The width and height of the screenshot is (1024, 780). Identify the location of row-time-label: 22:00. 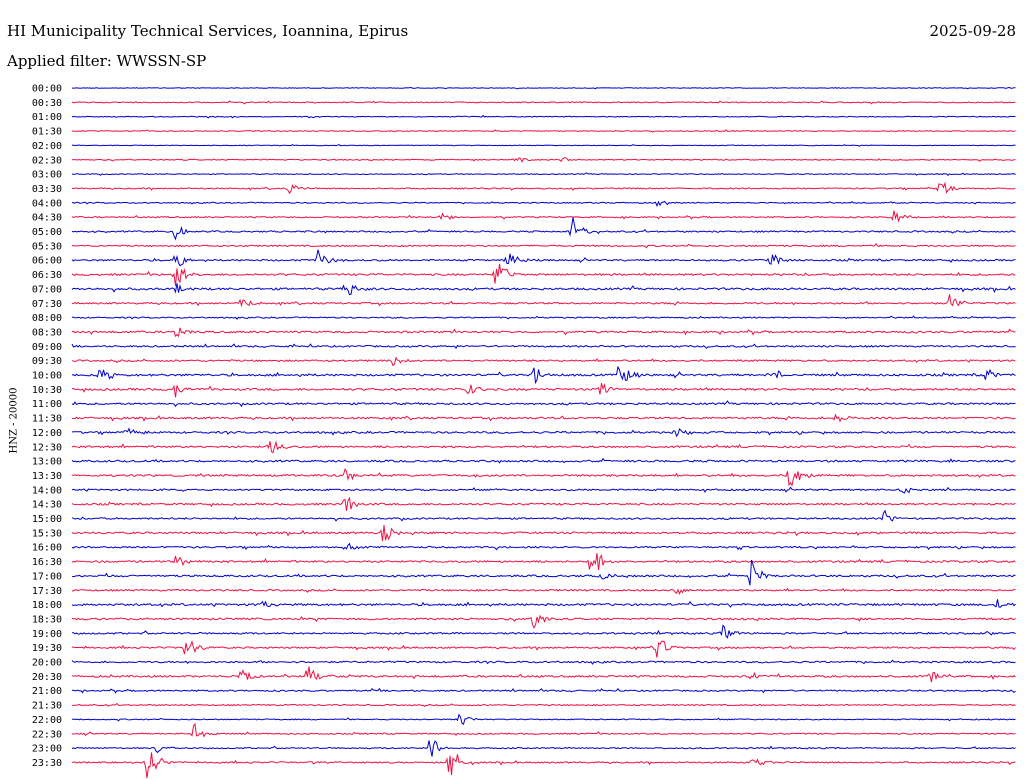
(47, 720).